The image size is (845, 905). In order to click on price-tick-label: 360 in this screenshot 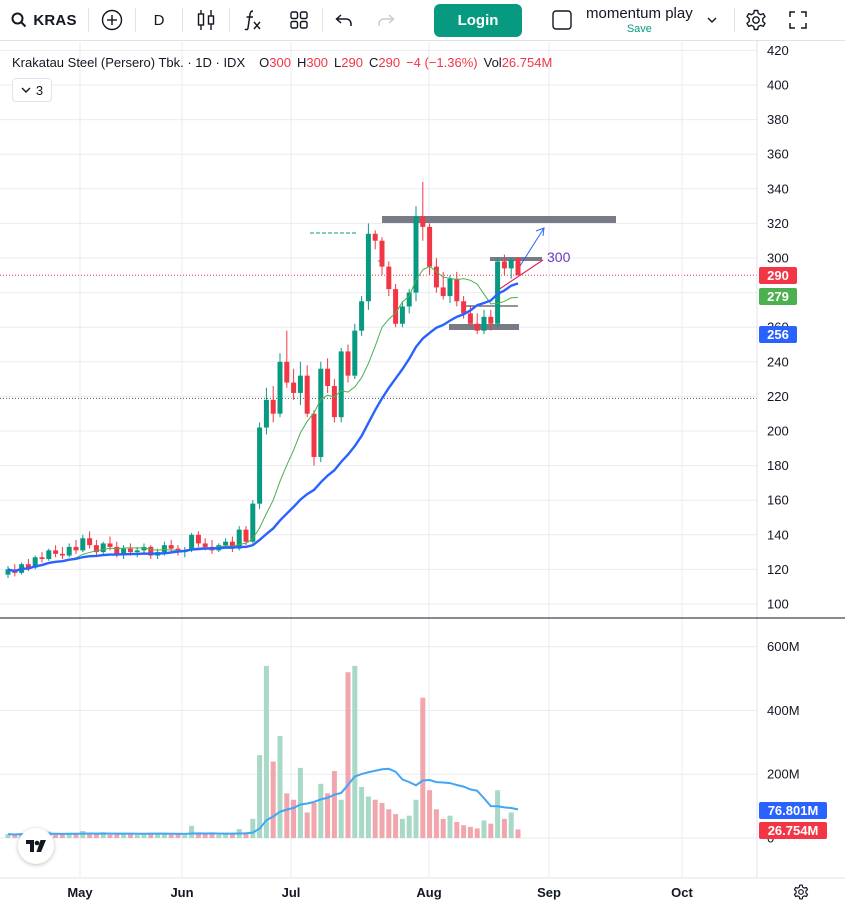, I will do `click(778, 154)`.